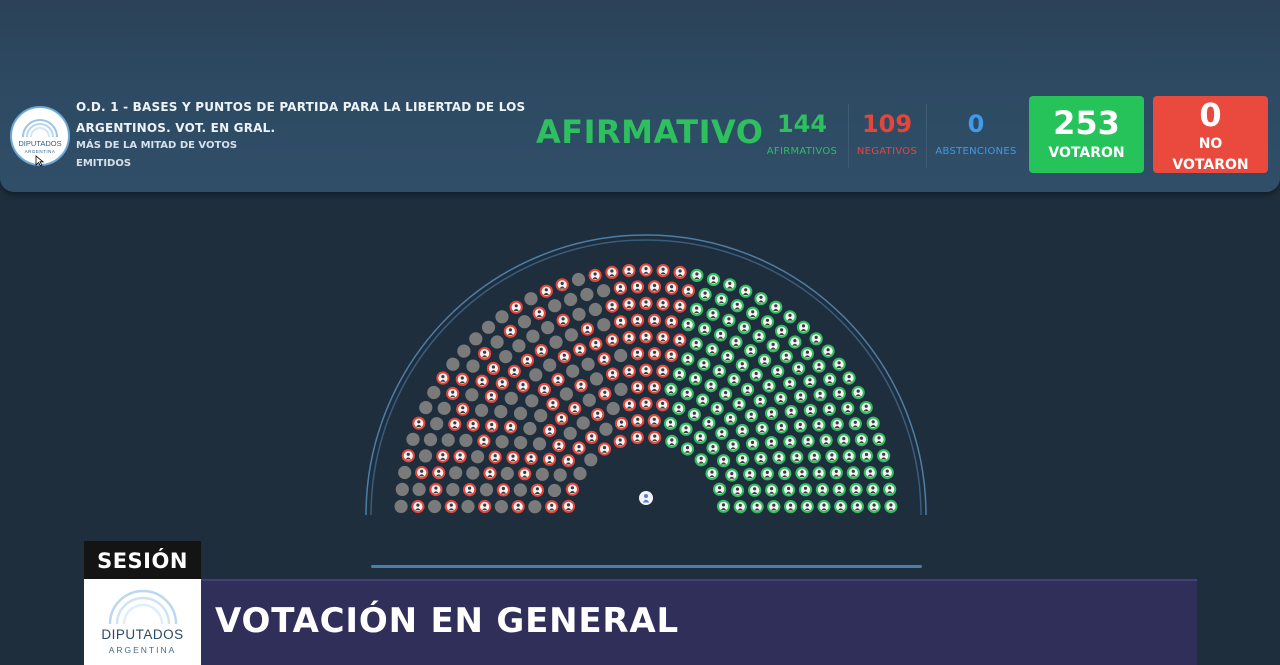 The height and width of the screenshot is (665, 1280). What do you see at coordinates (1210, 115) in the screenshot?
I see `no-votaron-count: 0` at bounding box center [1210, 115].